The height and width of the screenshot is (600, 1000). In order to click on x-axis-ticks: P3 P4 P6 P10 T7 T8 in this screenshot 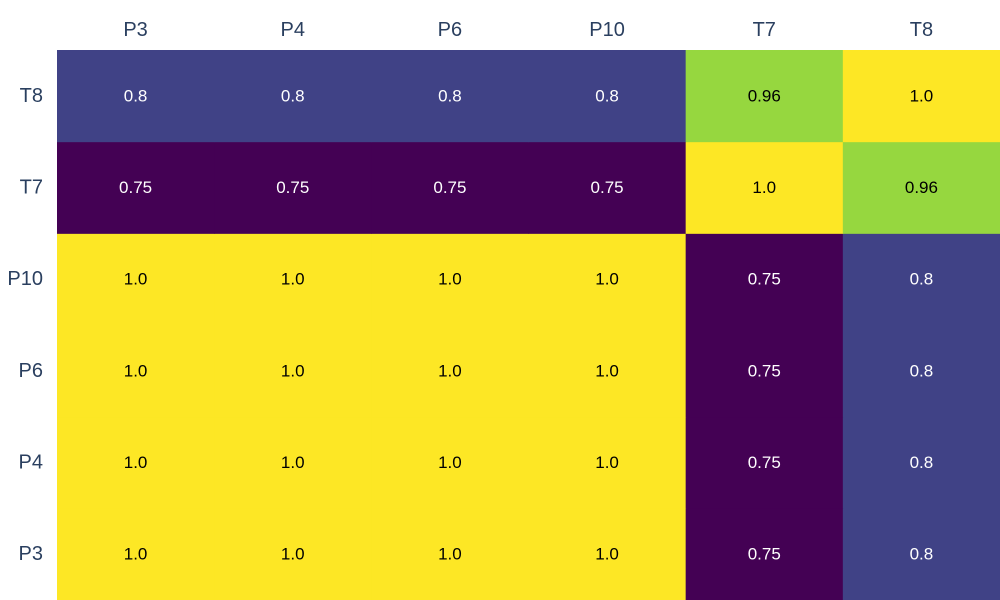, I will do `click(528, 30)`.